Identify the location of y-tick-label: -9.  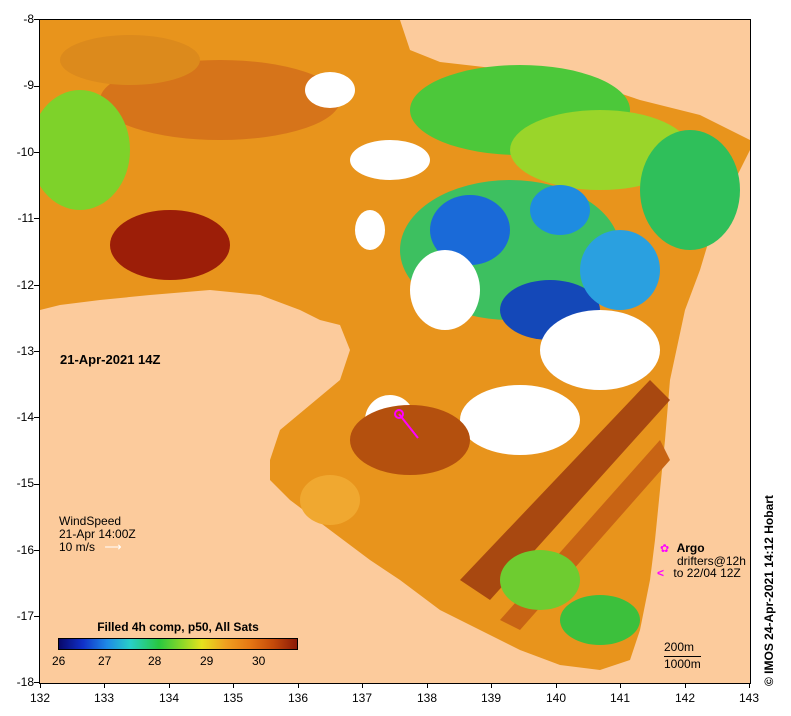
(28, 85).